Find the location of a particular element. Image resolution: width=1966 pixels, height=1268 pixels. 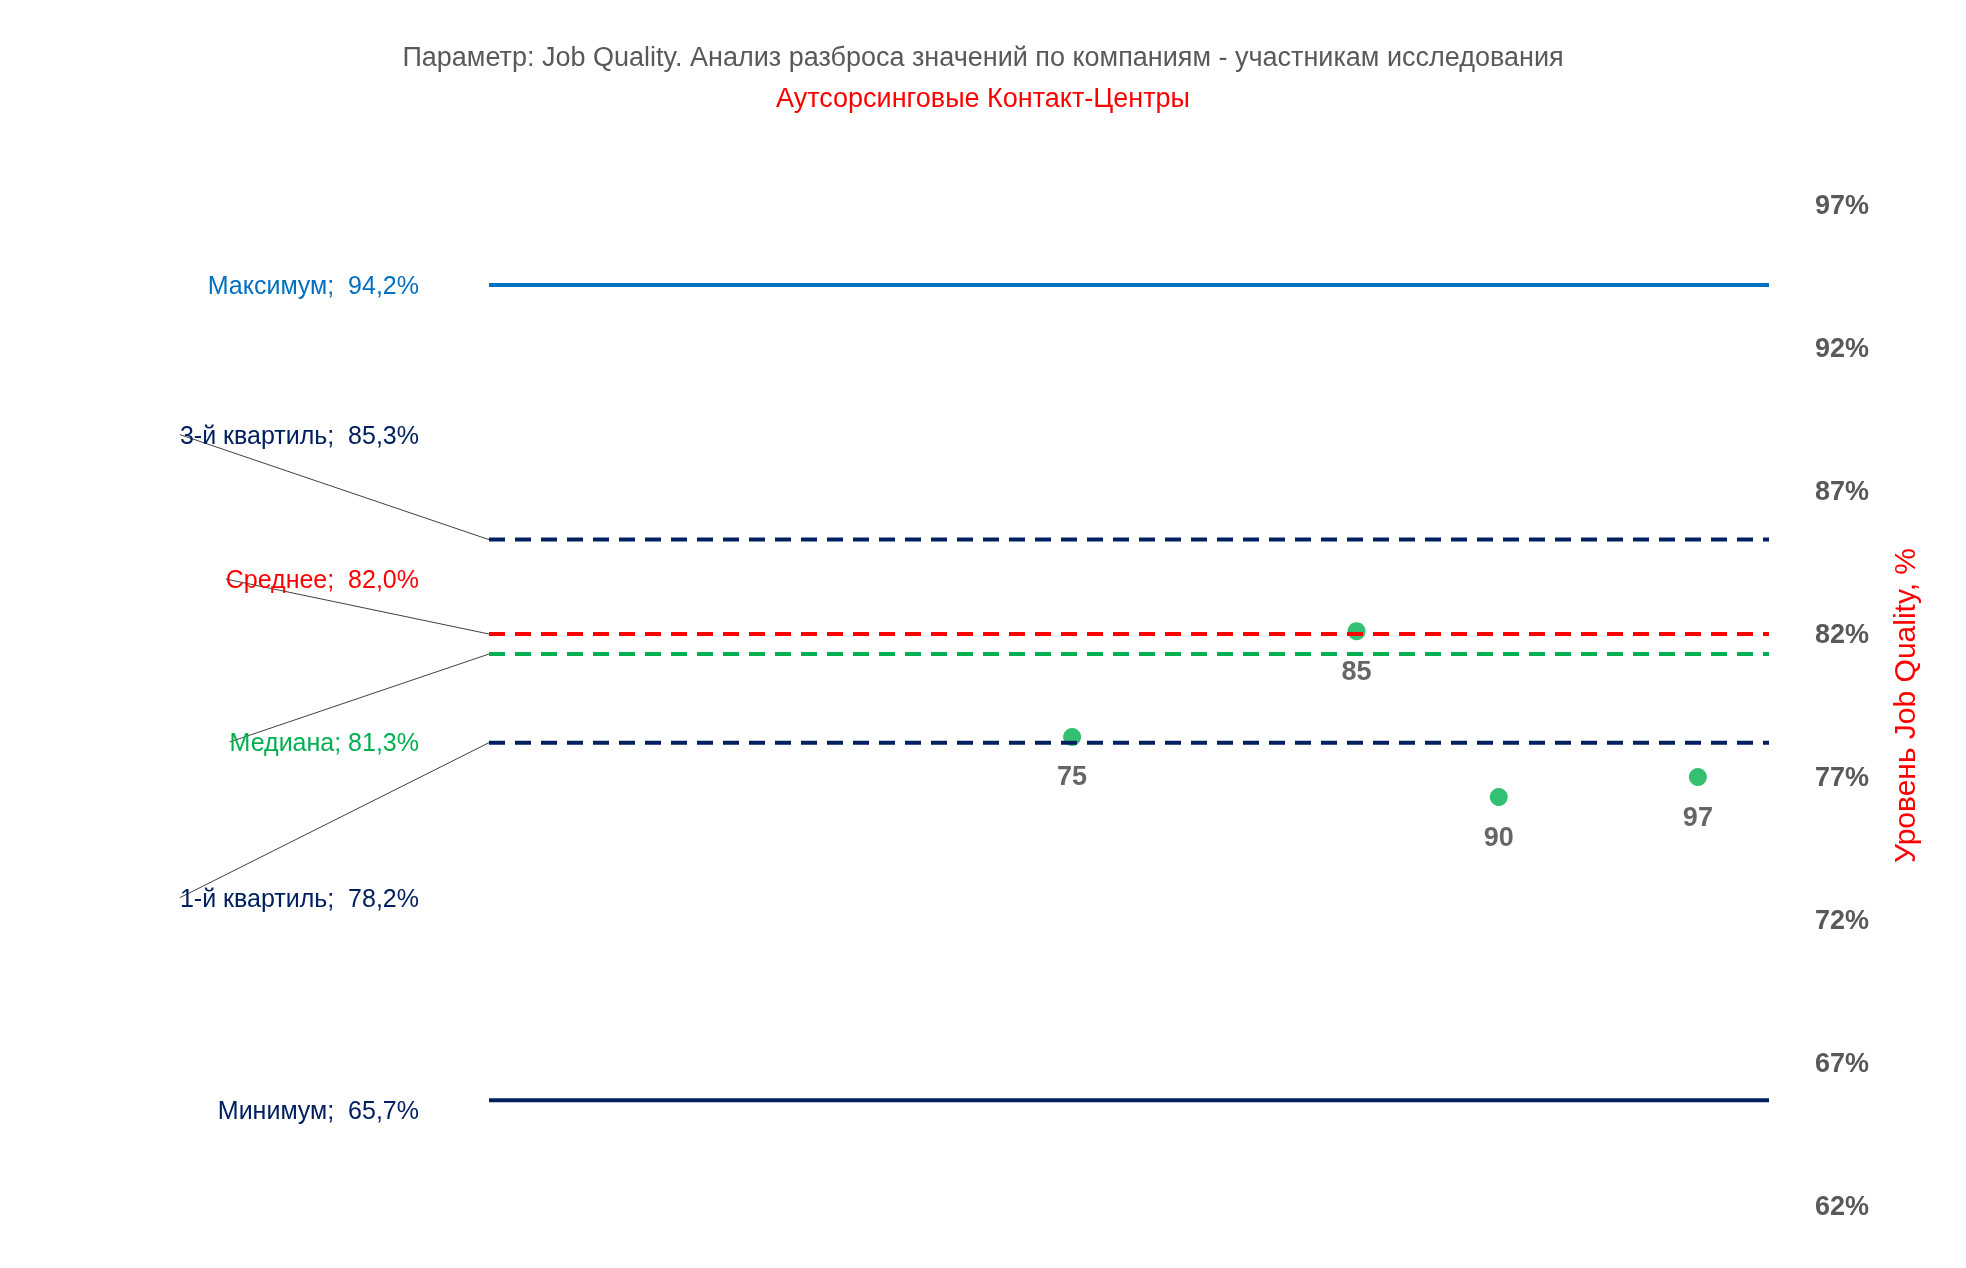

ref-line-label: 3-й квартиль; 85,3% is located at coordinates (299, 434).